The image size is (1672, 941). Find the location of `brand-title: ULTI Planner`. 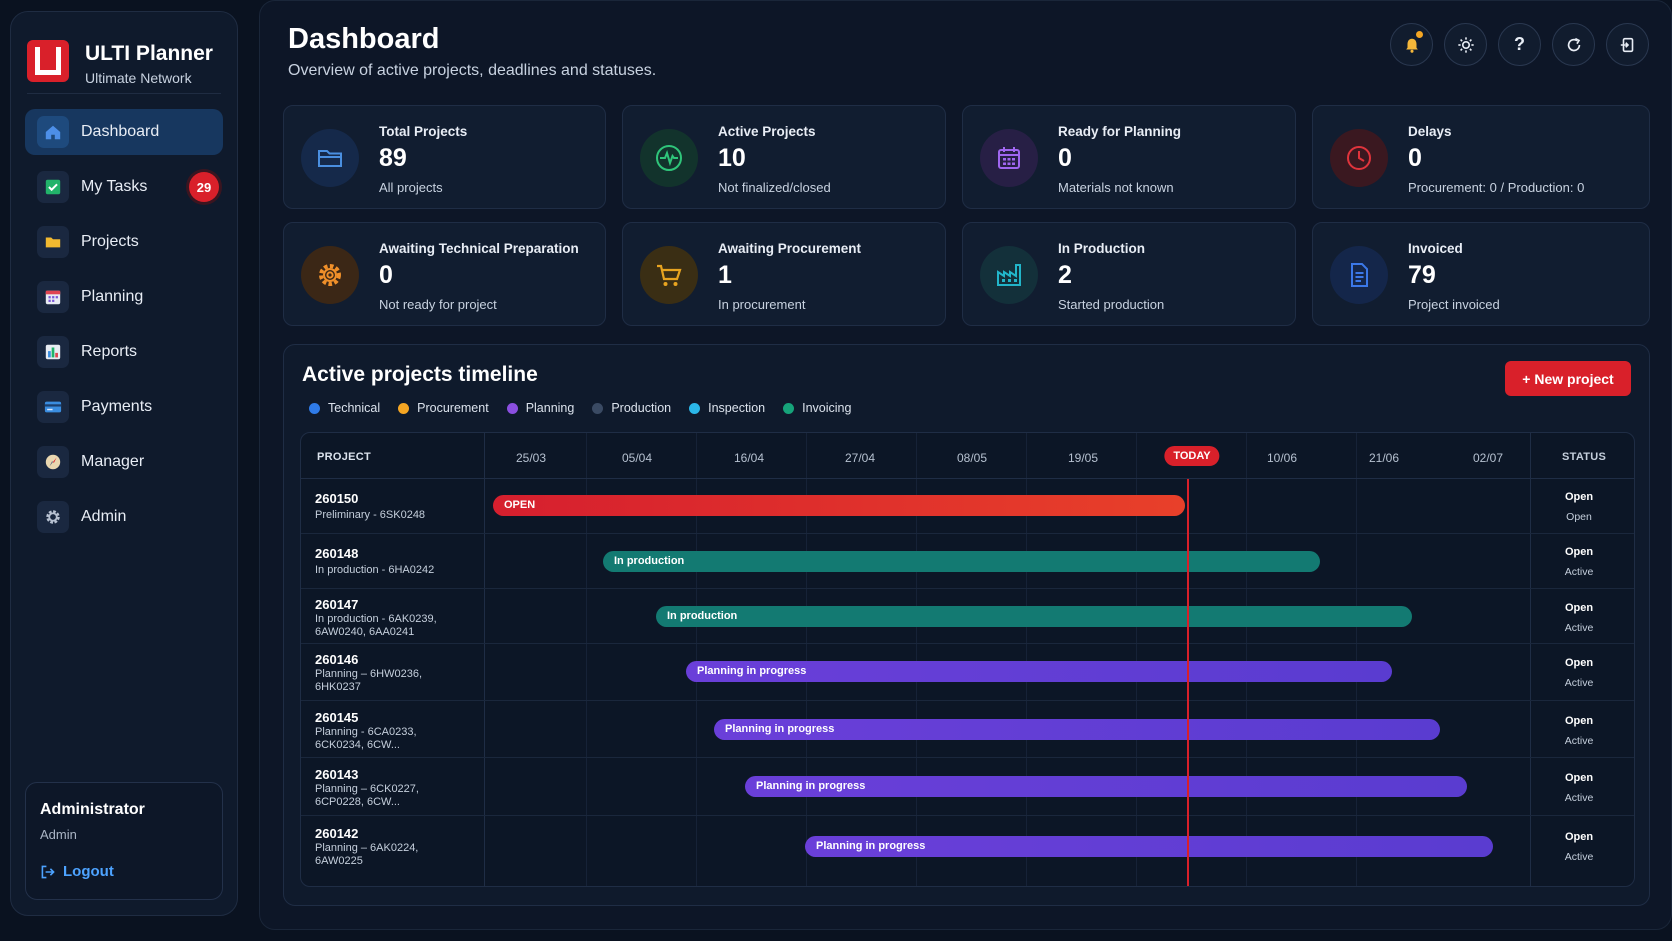

brand-title: ULTI Planner is located at coordinates (149, 53).